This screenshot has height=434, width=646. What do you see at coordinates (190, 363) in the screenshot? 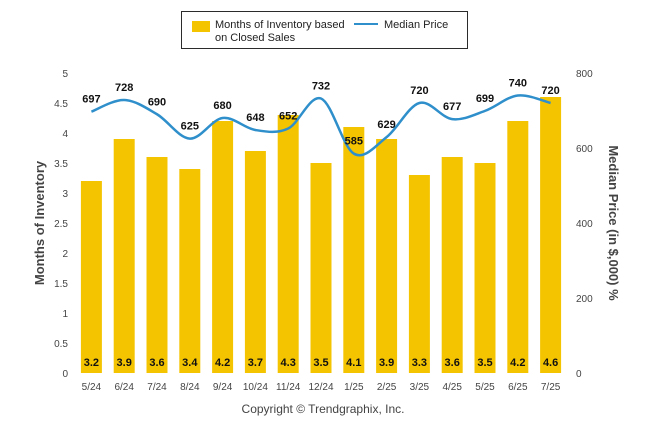
I see `bar-value-label: 3.4` at bounding box center [190, 363].